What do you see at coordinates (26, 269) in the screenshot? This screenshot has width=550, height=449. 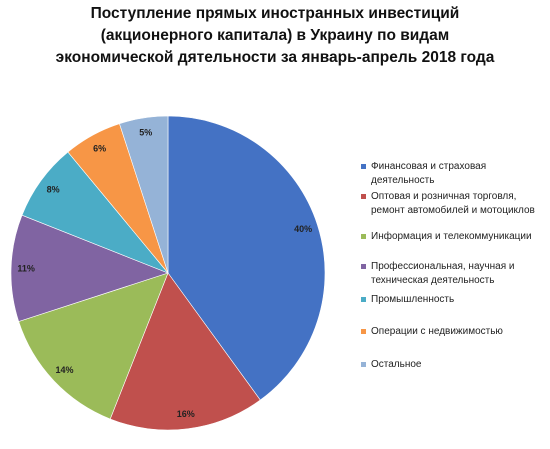 I see `slice-label-4: 11%` at bounding box center [26, 269].